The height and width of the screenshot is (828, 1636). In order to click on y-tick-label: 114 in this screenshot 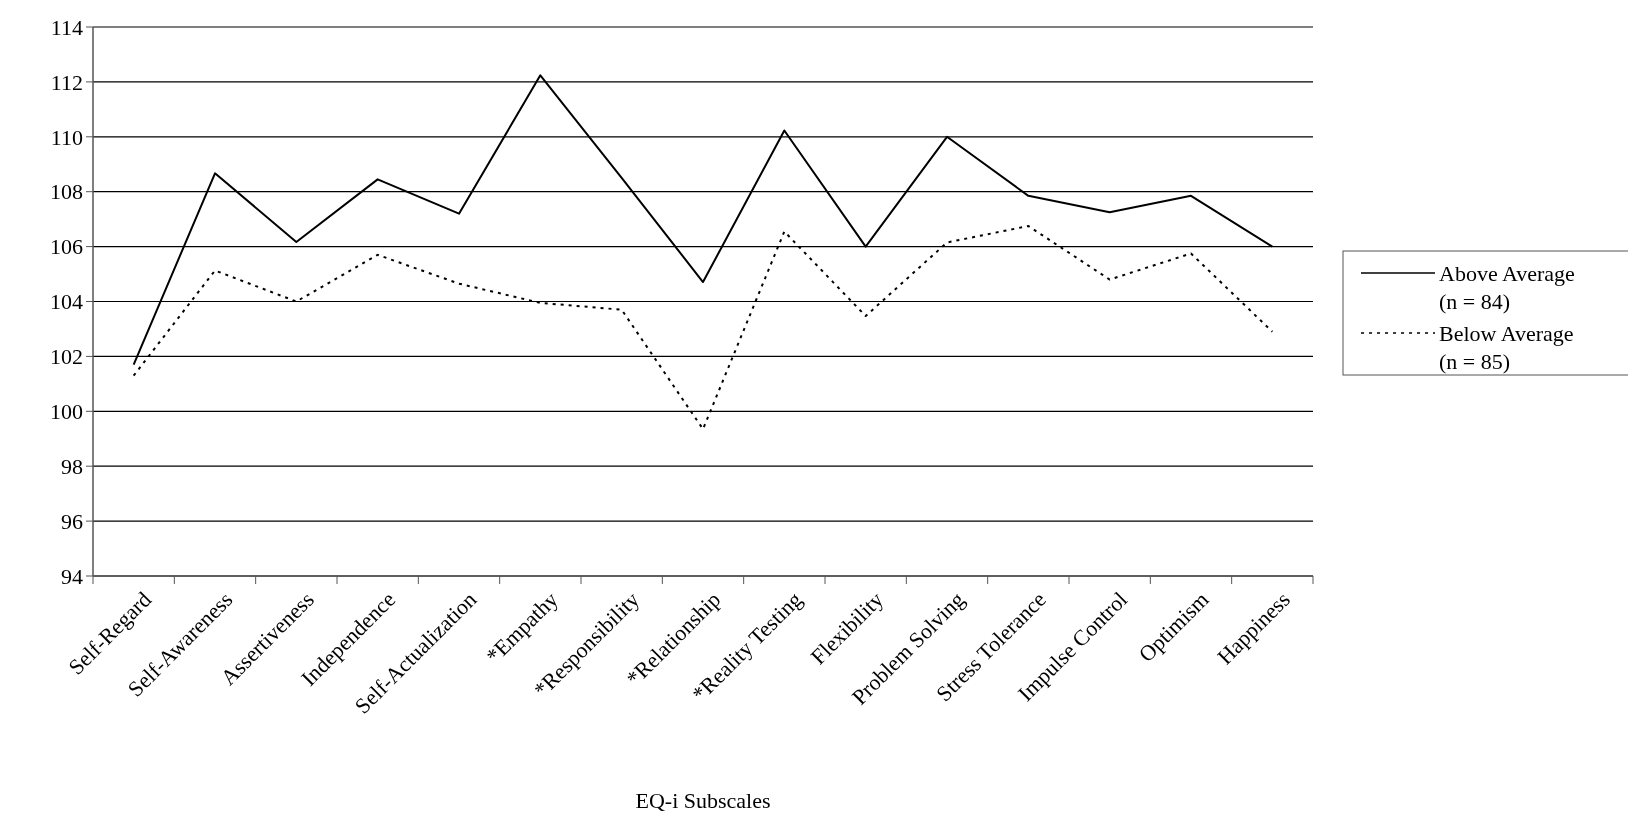, I will do `click(66, 27)`.